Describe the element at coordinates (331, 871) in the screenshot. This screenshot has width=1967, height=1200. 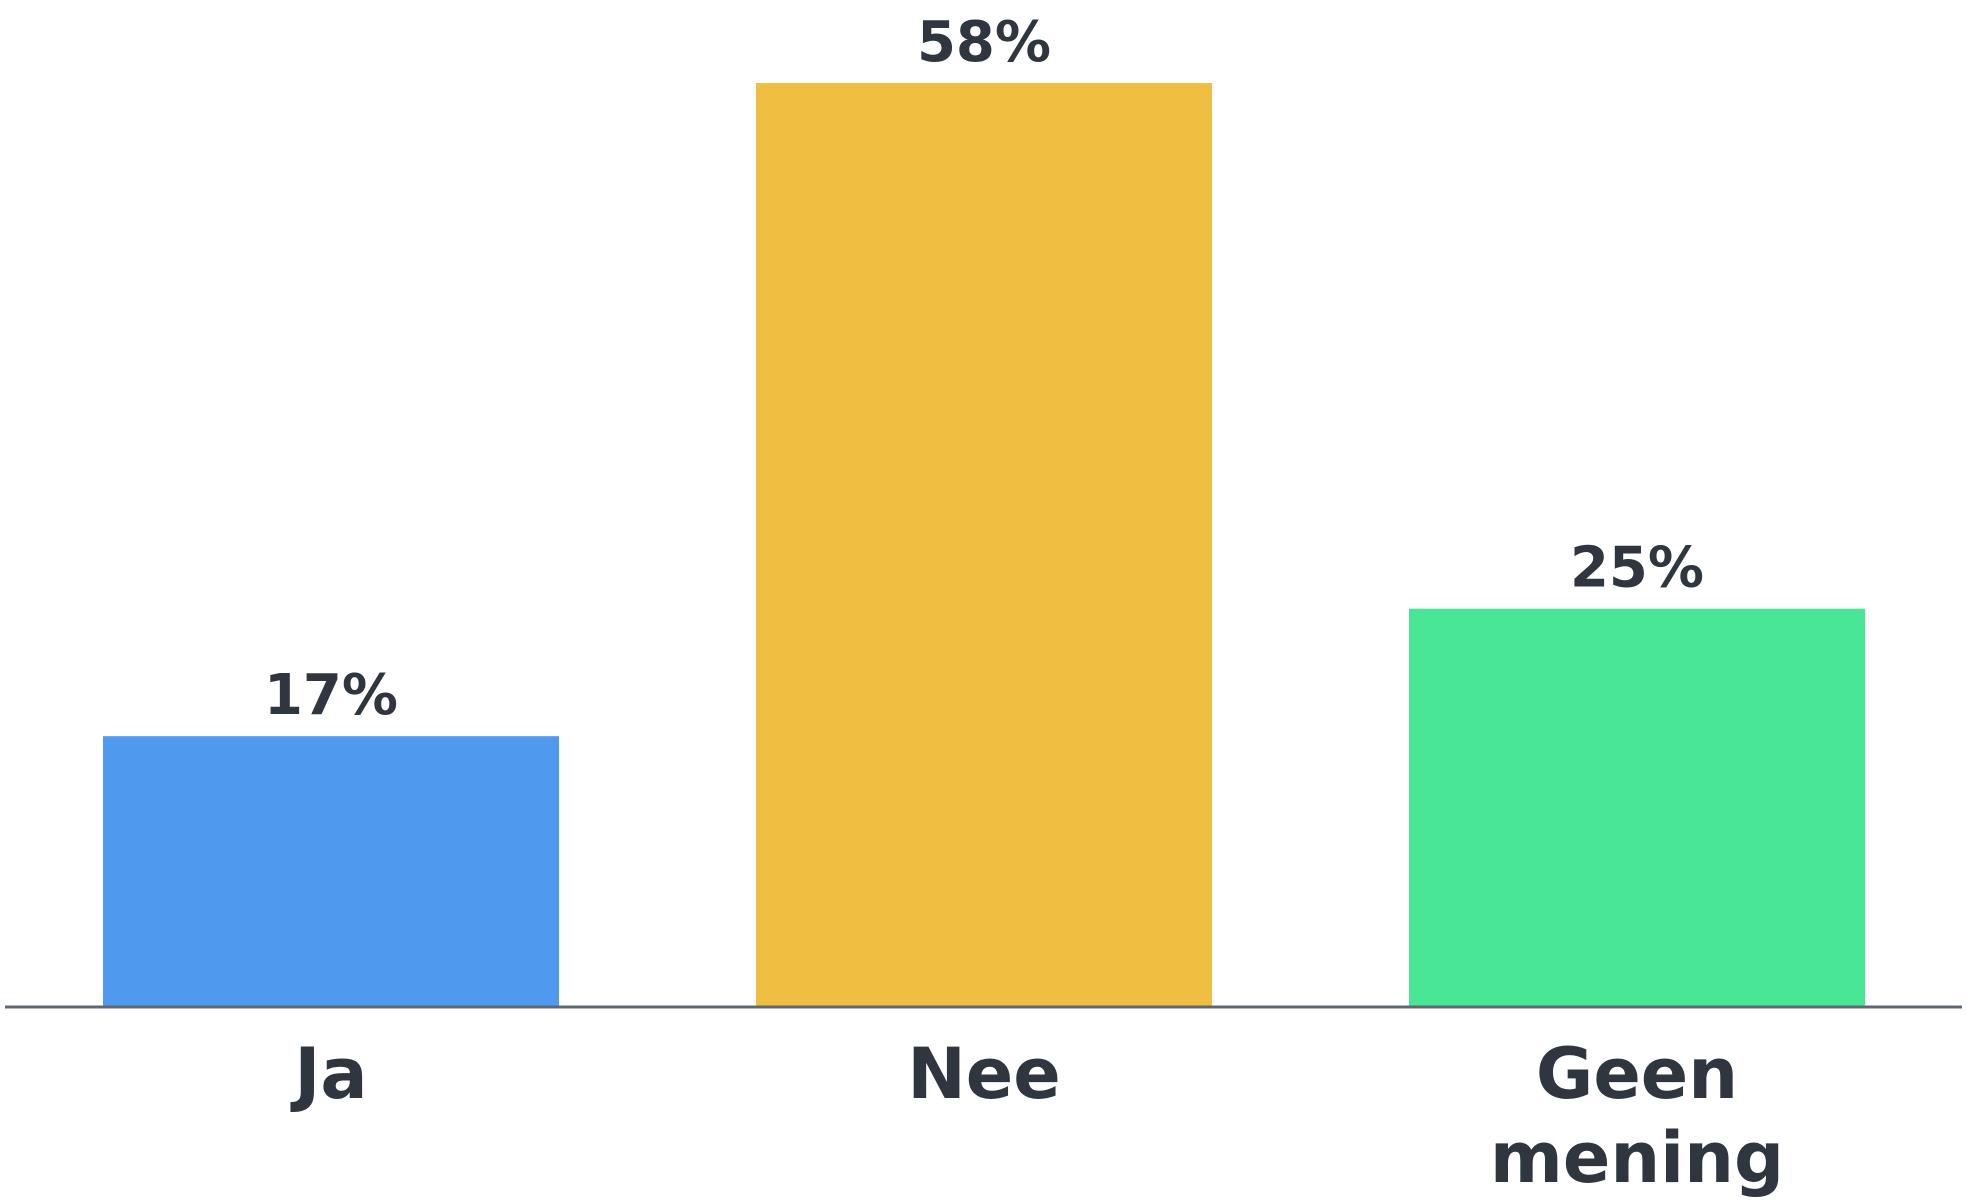
I see `bar-ja` at that location.